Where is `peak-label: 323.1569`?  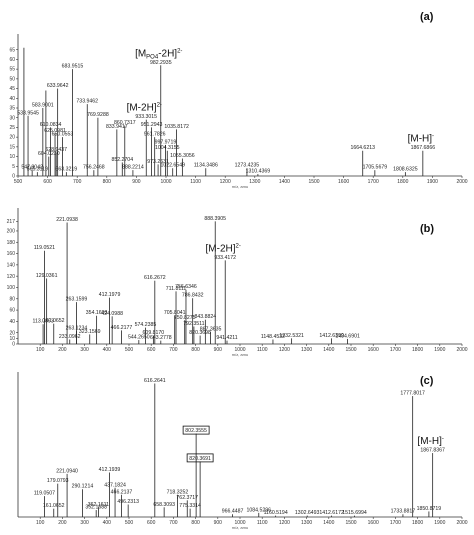 peak-label: 323.1569 is located at coordinates (90, 332).